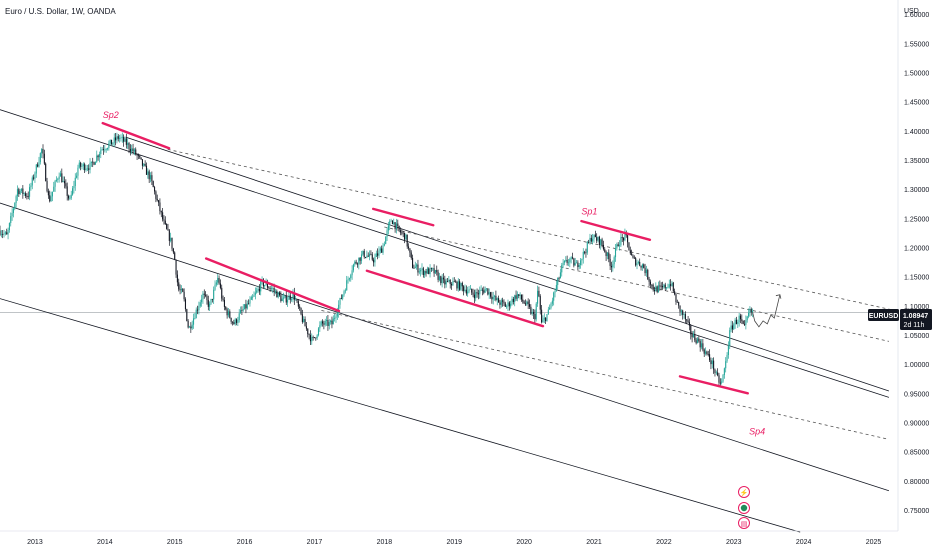 This screenshot has width=932, height=555. What do you see at coordinates (916, 453) in the screenshot?
I see `y-tick-label: 0.85000` at bounding box center [916, 453].